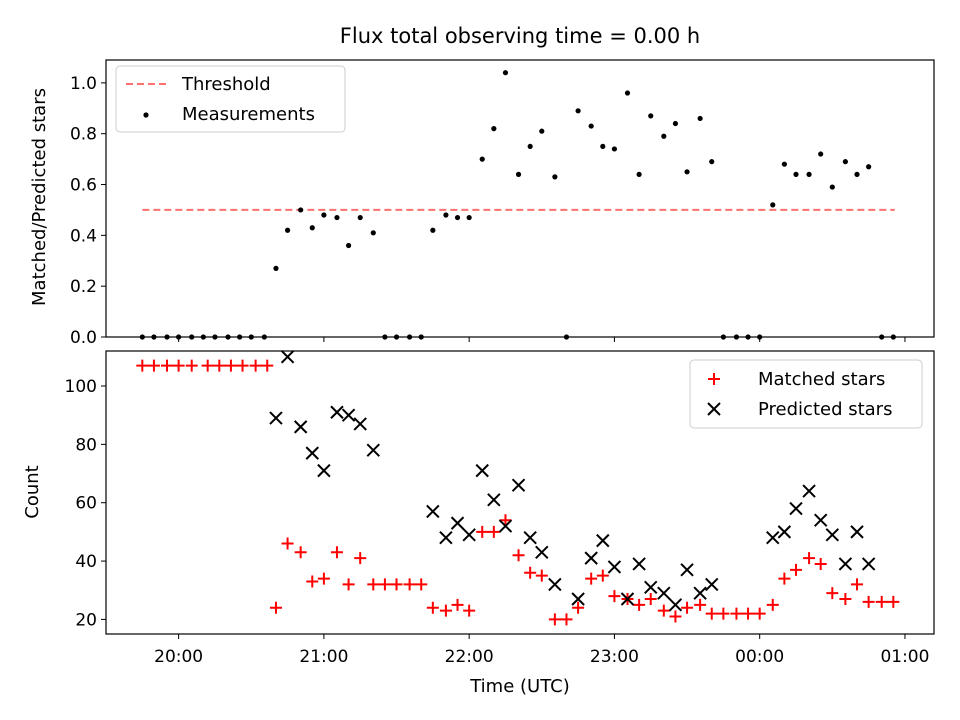  Describe the element at coordinates (614, 657) in the screenshot. I see `bottom-x-tick-label: 23:00` at that location.